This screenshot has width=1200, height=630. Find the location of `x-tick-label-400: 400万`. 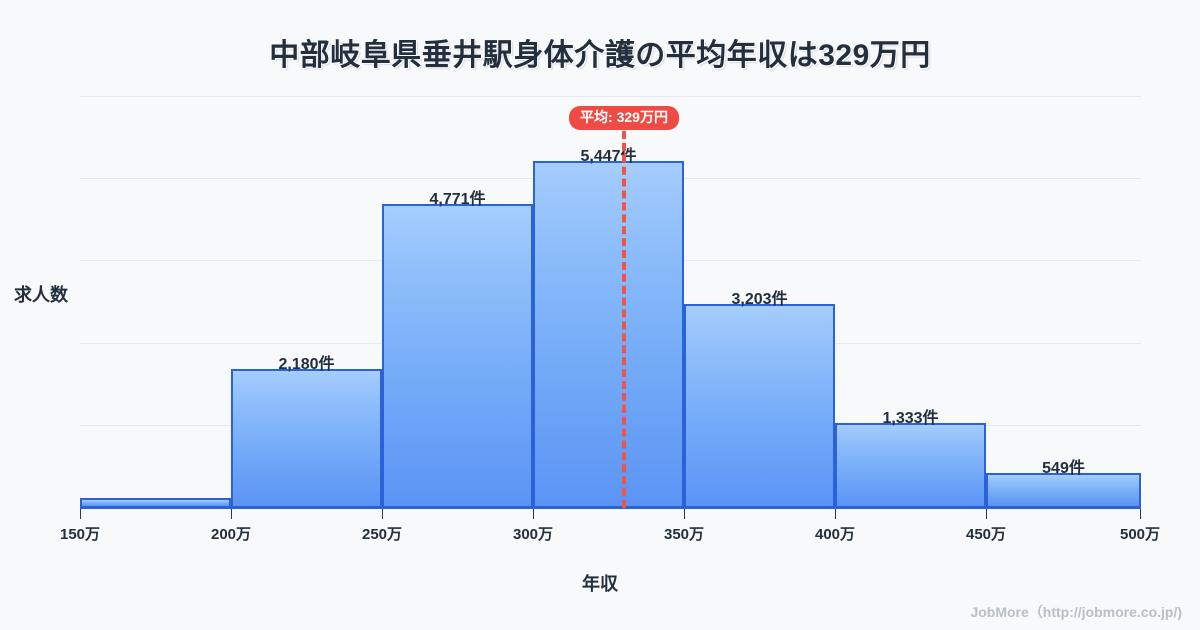

x-tick-label-400: 400万 is located at coordinates (835, 534).